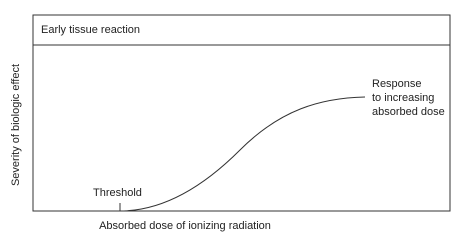  I want to click on response-label: Response, so click(397, 84).